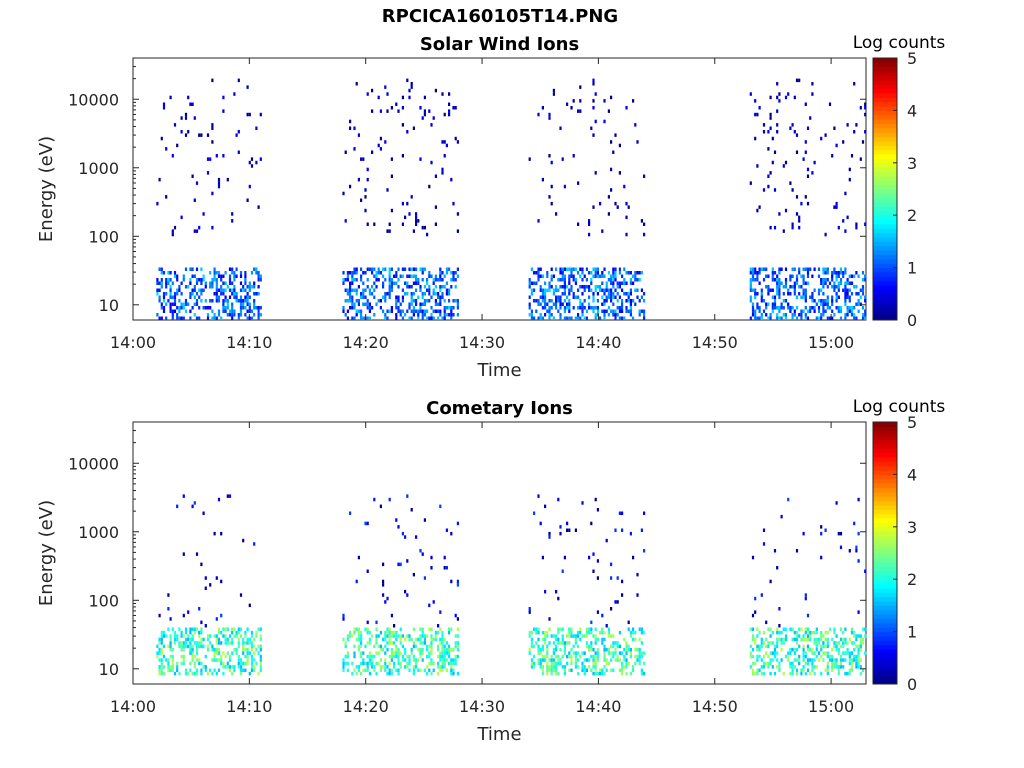  What do you see at coordinates (482, 706) in the screenshot?
I see `x-tick-label: 14:30` at bounding box center [482, 706].